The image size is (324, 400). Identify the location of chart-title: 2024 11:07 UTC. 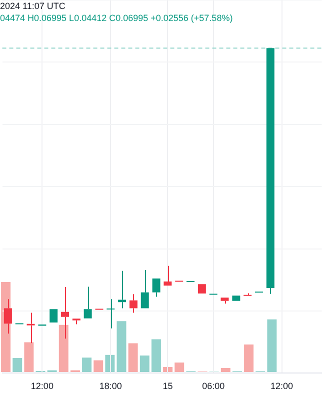
(33, 6).